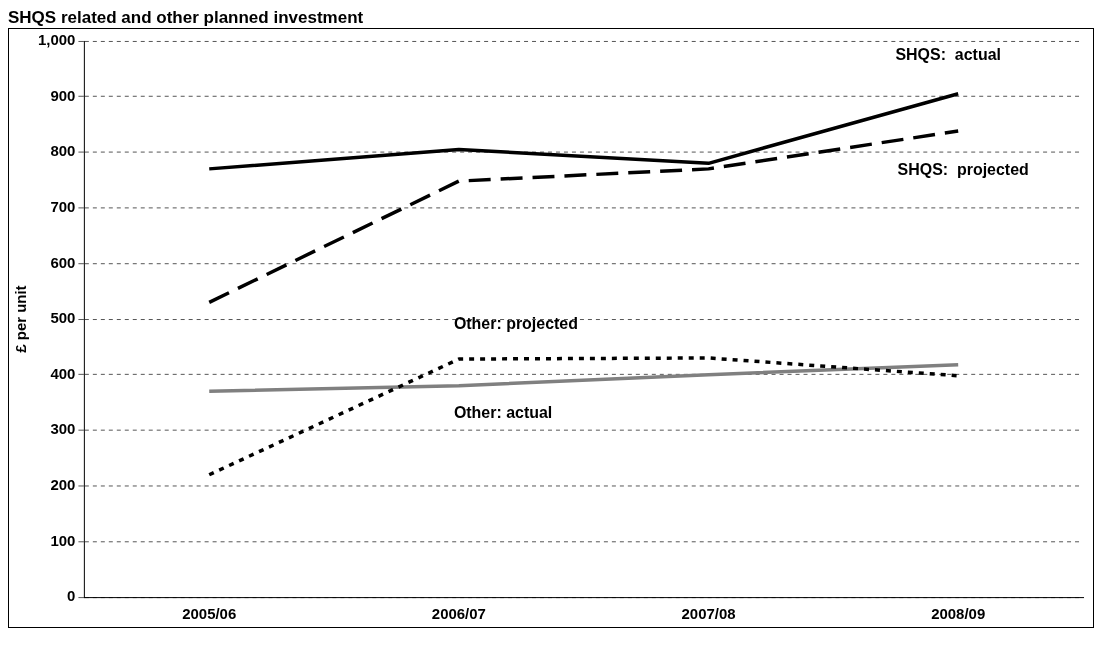  What do you see at coordinates (503, 413) in the screenshot?
I see `series-label: Other: actual` at bounding box center [503, 413].